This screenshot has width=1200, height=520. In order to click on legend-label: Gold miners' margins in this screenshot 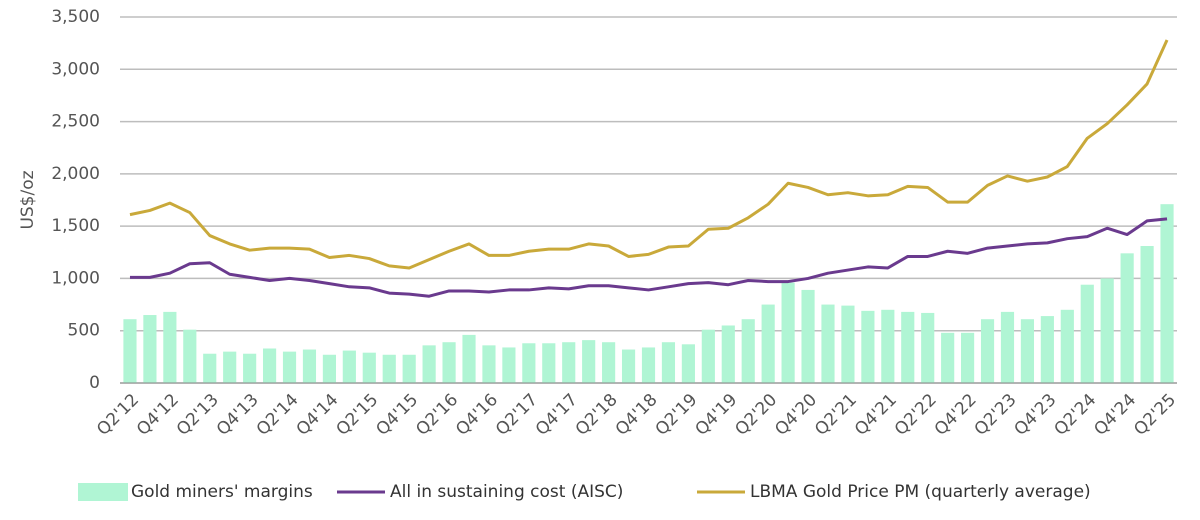, I will do `click(222, 492)`.